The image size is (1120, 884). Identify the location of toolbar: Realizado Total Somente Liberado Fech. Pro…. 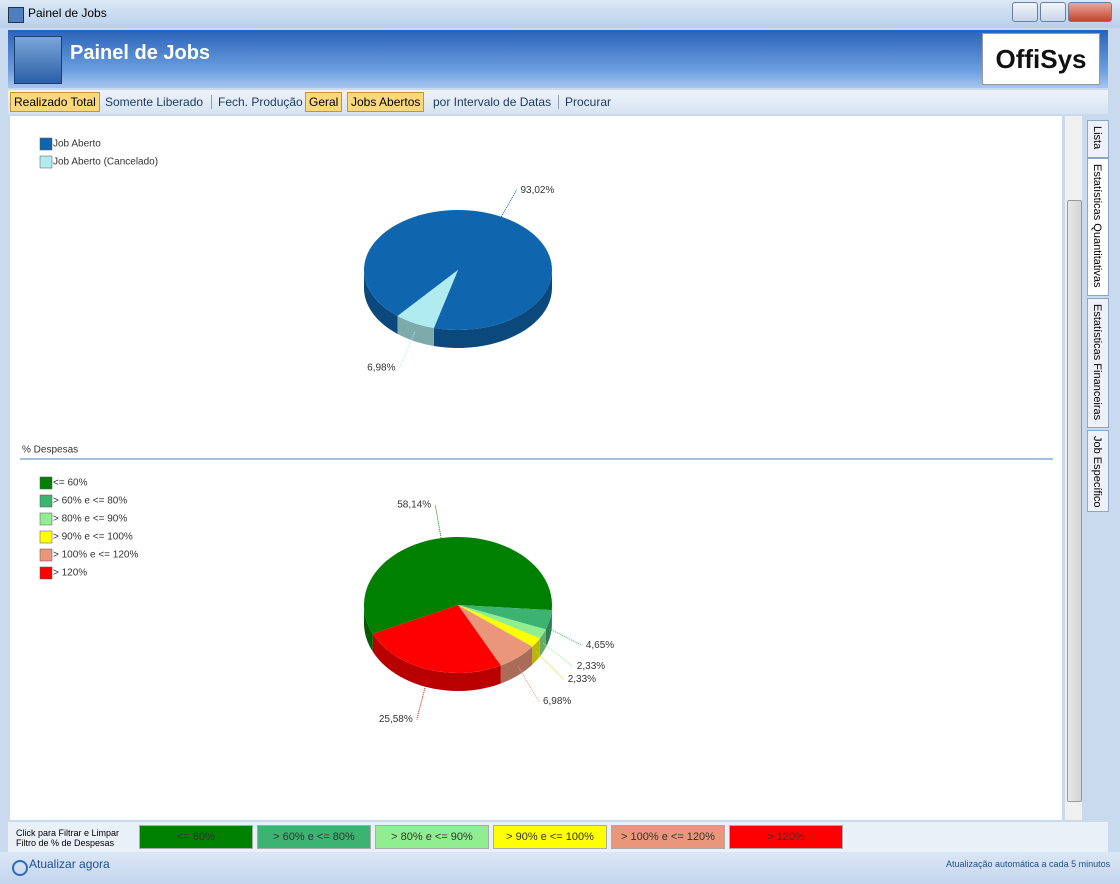
(558, 102).